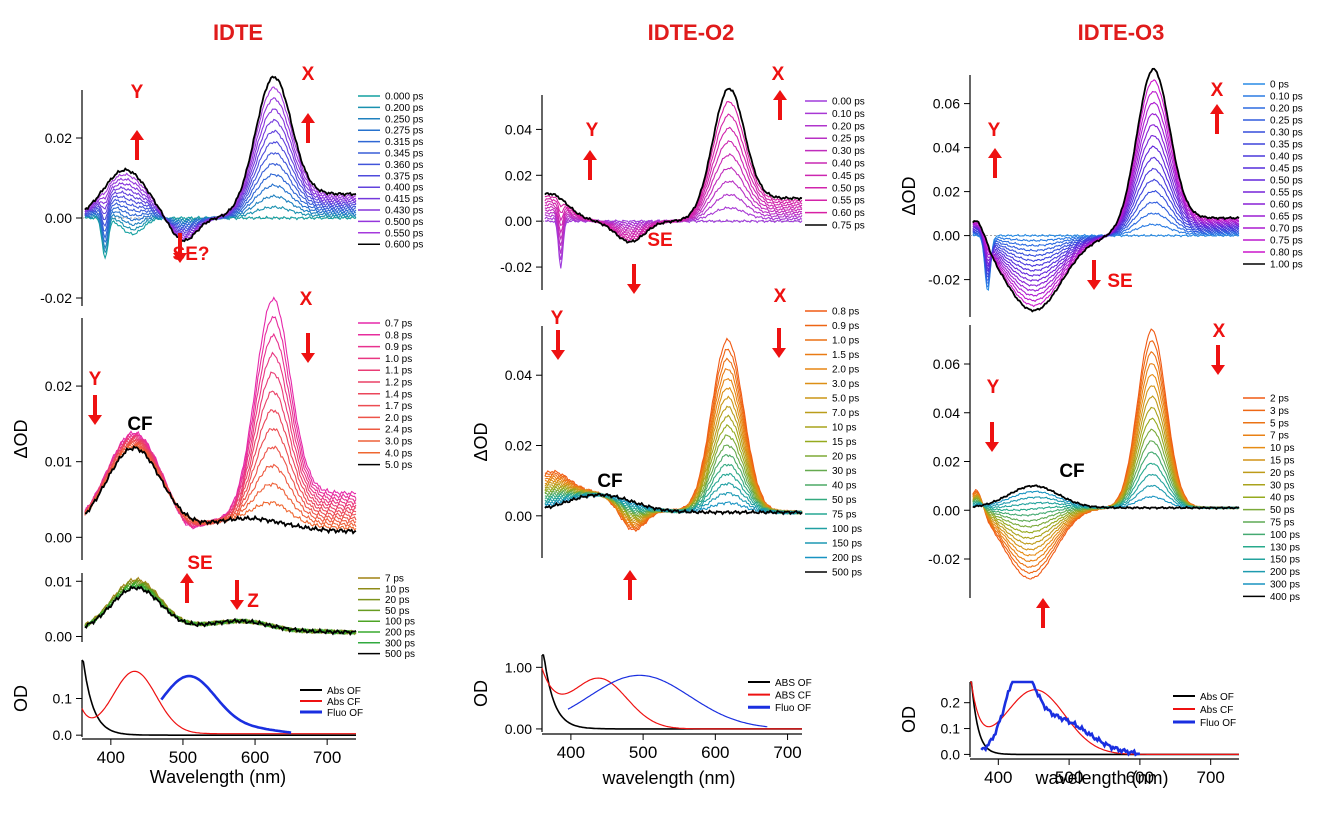  What do you see at coordinates (845, 355) in the screenshot?
I see `col1-panel1-legend-label: 1.5 ps` at bounding box center [845, 355].